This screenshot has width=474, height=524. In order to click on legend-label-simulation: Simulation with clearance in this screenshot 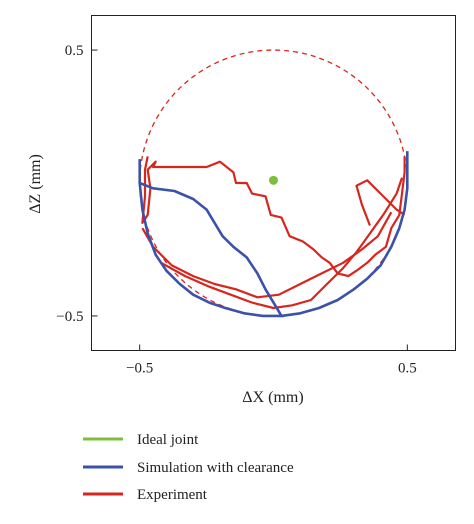, I will do `click(215, 468)`.